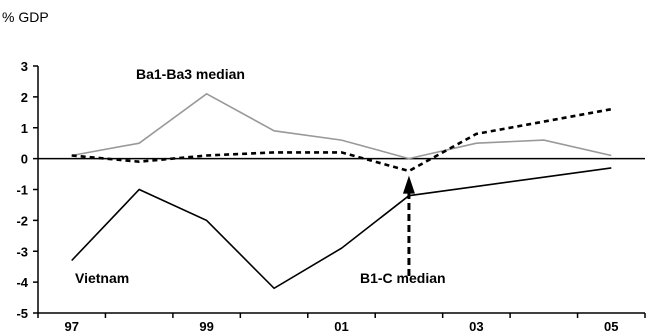 Image resolution: width=654 pixels, height=335 pixels. What do you see at coordinates (22, 313) in the screenshot?
I see `y-tick-label: -5` at bounding box center [22, 313].